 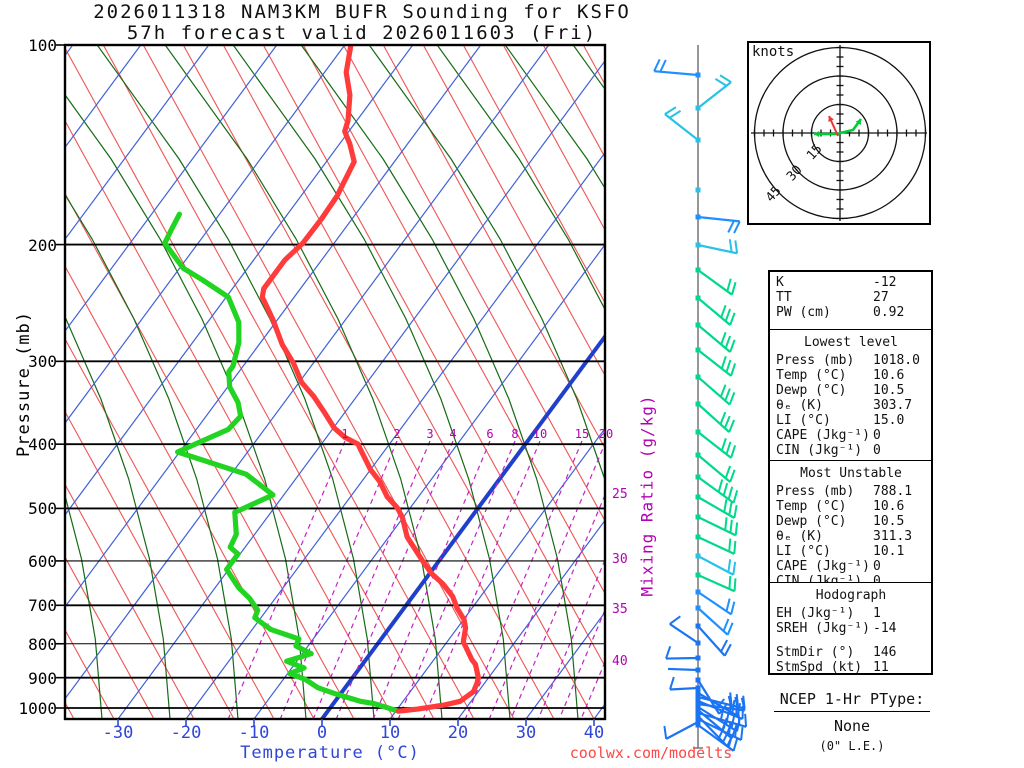 I want to click on stats-section: K -12 TT 27 PW (cm) 0.92, so click(x=850, y=300).